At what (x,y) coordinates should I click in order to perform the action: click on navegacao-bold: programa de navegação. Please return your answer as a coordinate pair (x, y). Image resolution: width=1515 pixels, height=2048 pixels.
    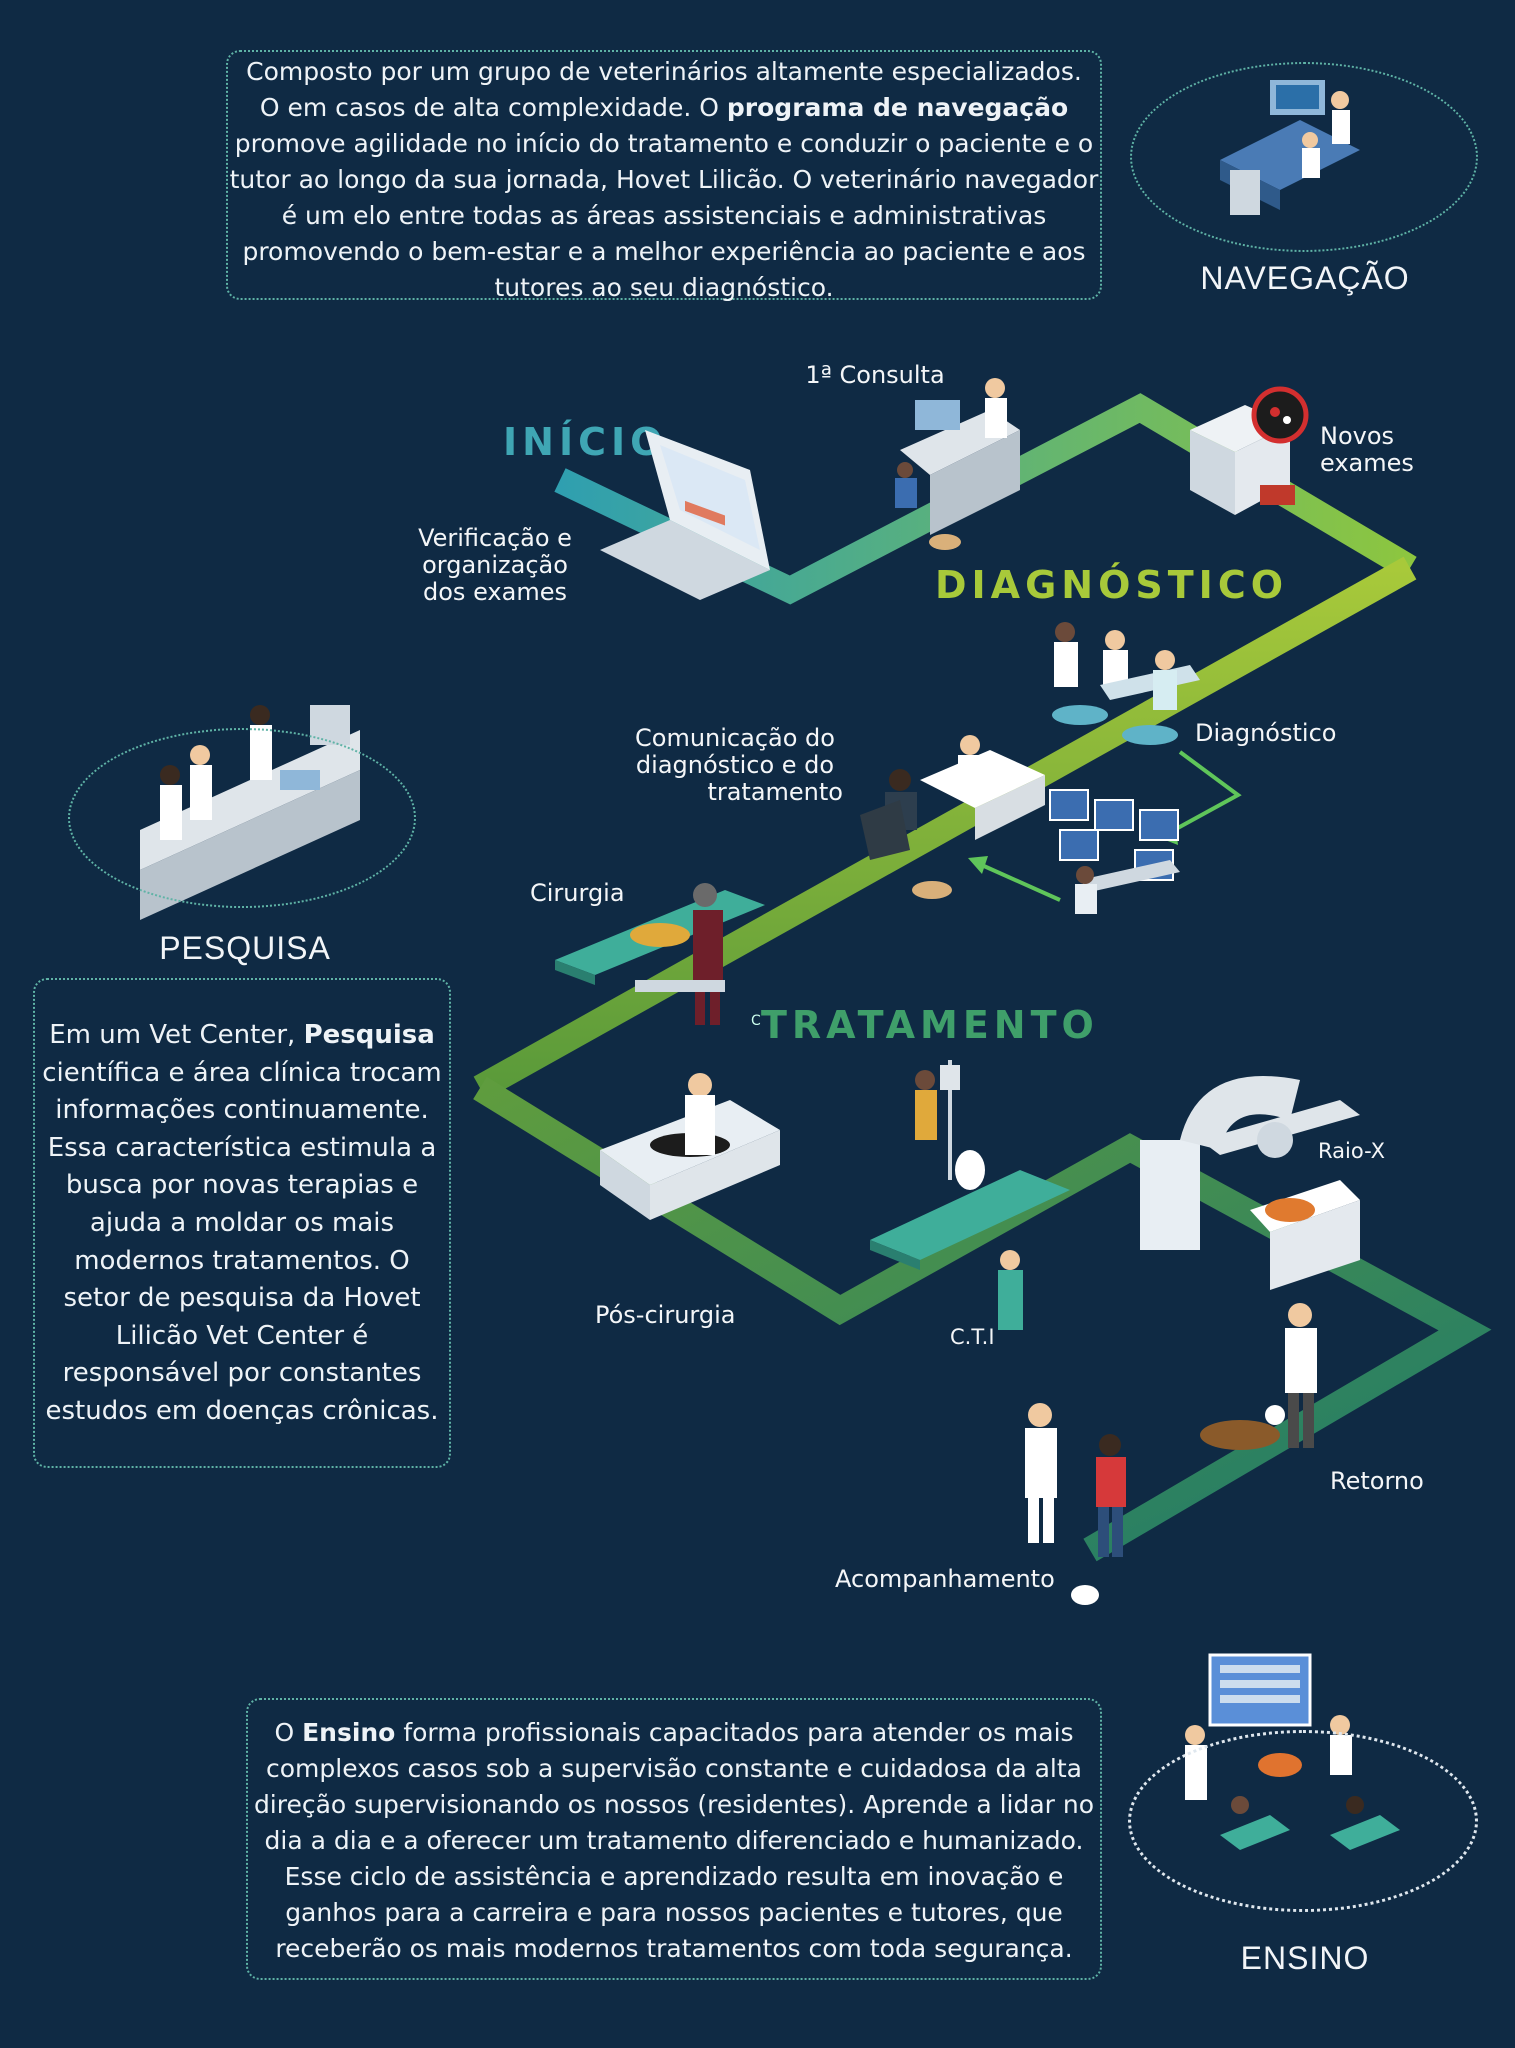
    Looking at the image, I should click on (897, 107).